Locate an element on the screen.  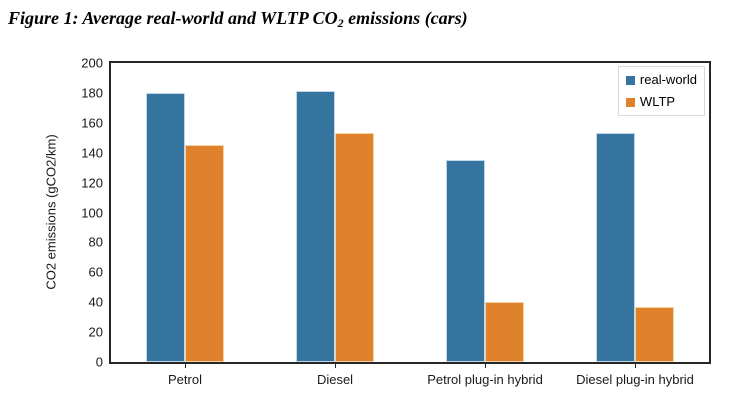
legend-swatch-wltp-icon is located at coordinates (630, 102).